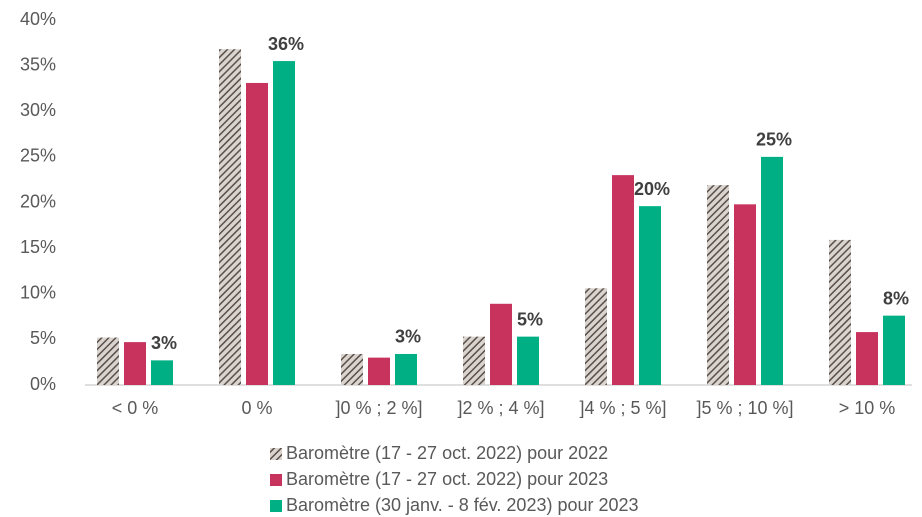 The height and width of the screenshot is (517, 922). I want to click on y-tick-label: 10%, so click(38, 293).